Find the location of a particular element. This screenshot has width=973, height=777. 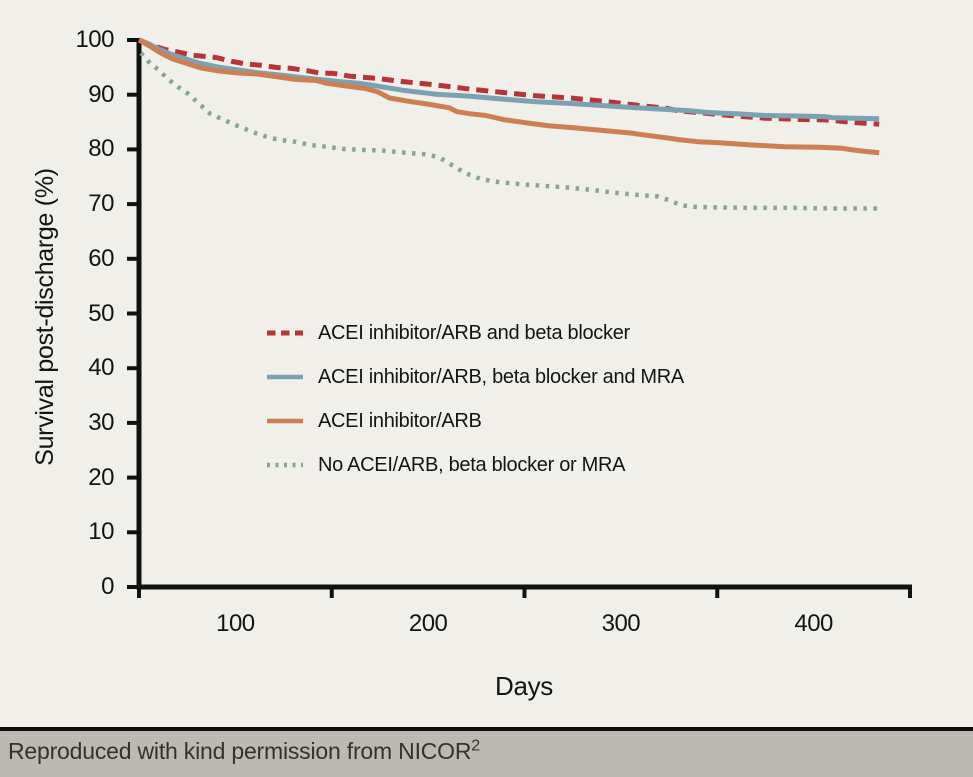

y-tick-label: 60 is located at coordinates (101, 258).